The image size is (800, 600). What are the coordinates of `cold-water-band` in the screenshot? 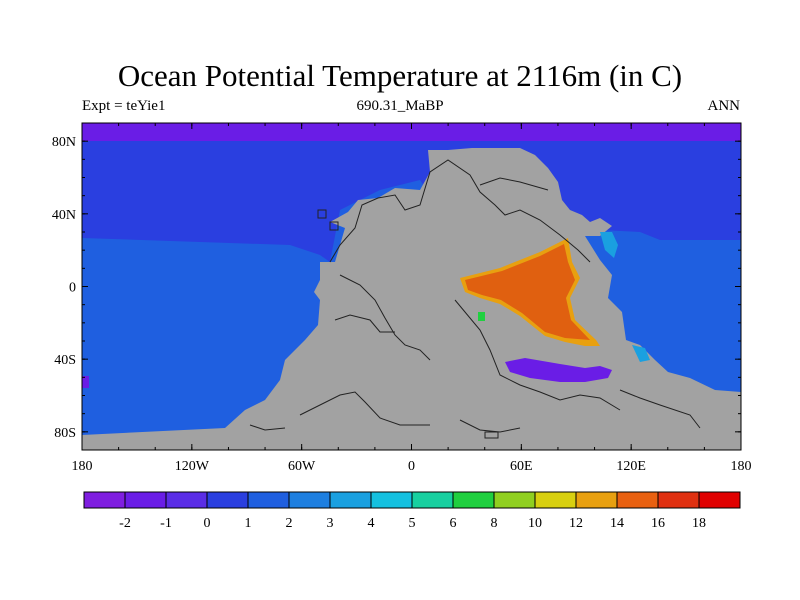 It's located at (558, 370).